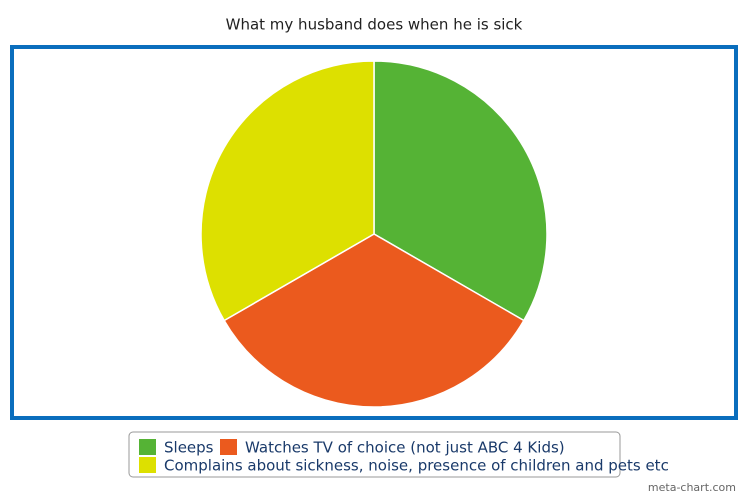 Image resolution: width=748 pixels, height=498 pixels. What do you see at coordinates (692, 487) in the screenshot?
I see `watermark: meta-chart.com` at bounding box center [692, 487].